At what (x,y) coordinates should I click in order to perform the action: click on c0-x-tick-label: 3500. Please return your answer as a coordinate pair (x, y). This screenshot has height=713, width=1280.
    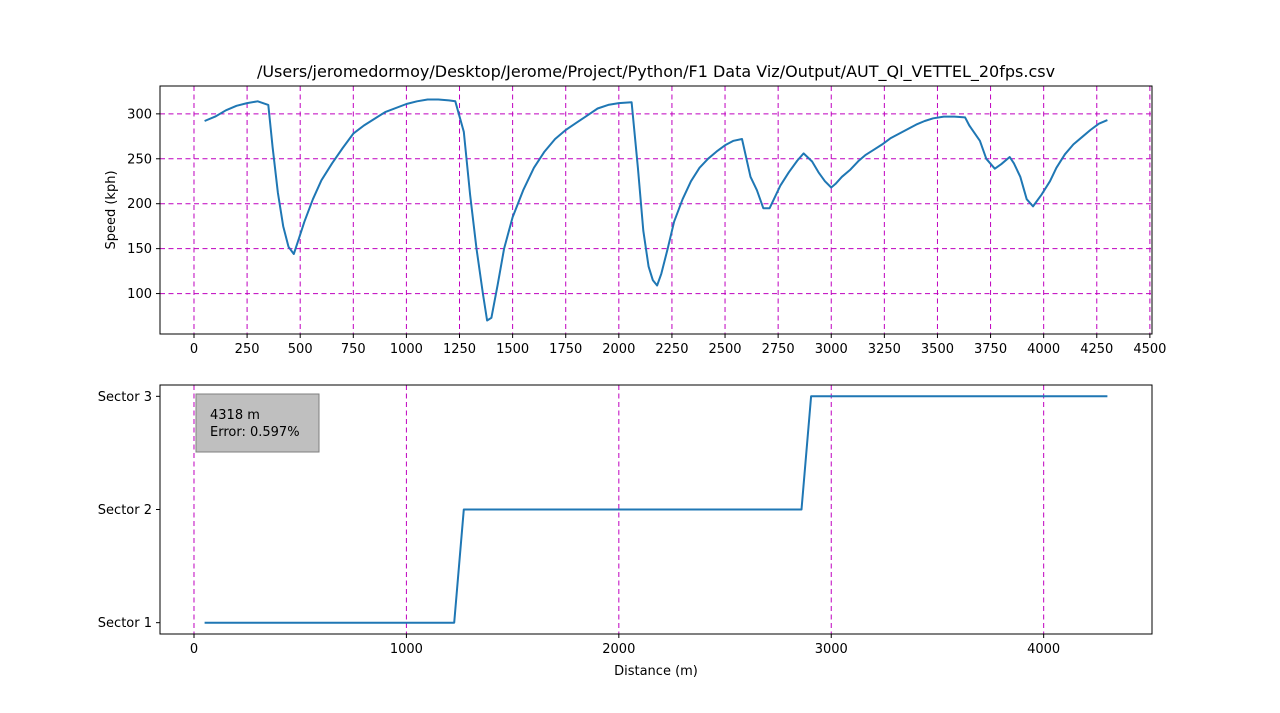
    Looking at the image, I should click on (937, 349).